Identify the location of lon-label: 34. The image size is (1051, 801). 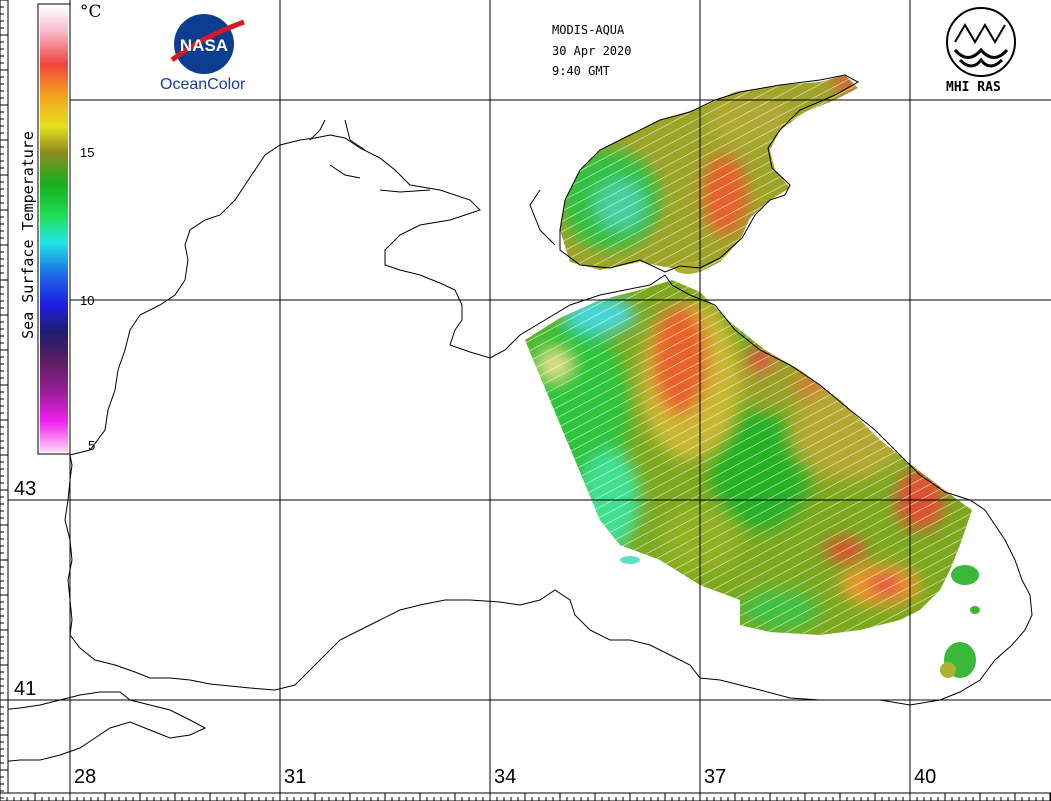
(505, 777).